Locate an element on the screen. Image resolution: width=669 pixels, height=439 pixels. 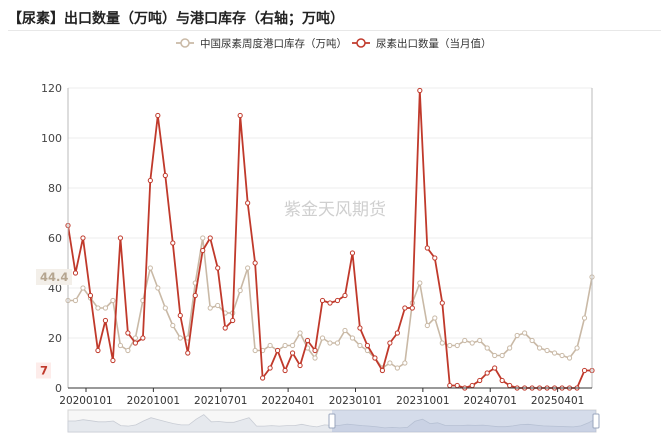
legend: 中国尿素周度港口库存（万吨） 尿素出口数量（当月值） is located at coordinates (334, 43).